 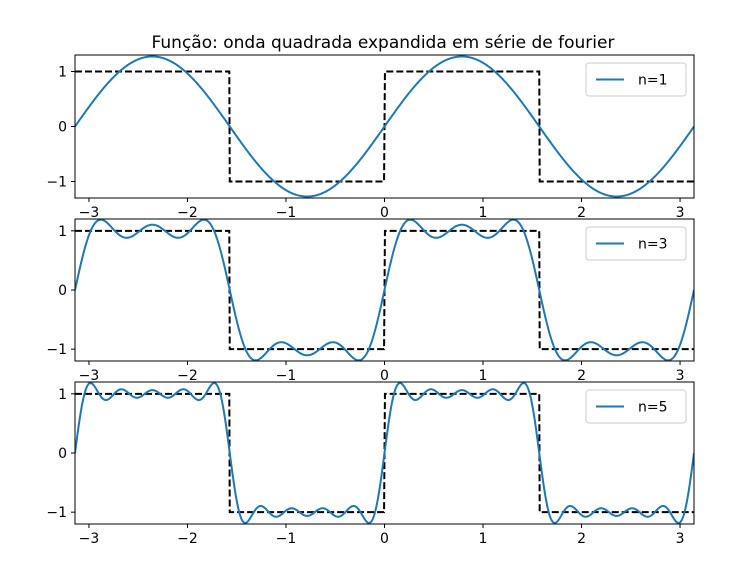 I want to click on legend: n=1, so click(x=636, y=79).